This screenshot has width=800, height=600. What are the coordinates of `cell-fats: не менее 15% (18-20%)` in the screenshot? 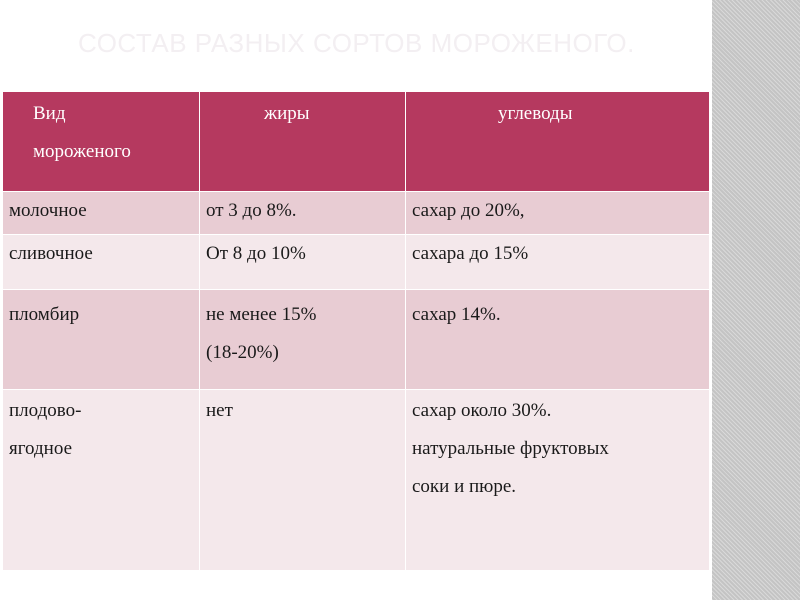 It's located at (302, 339).